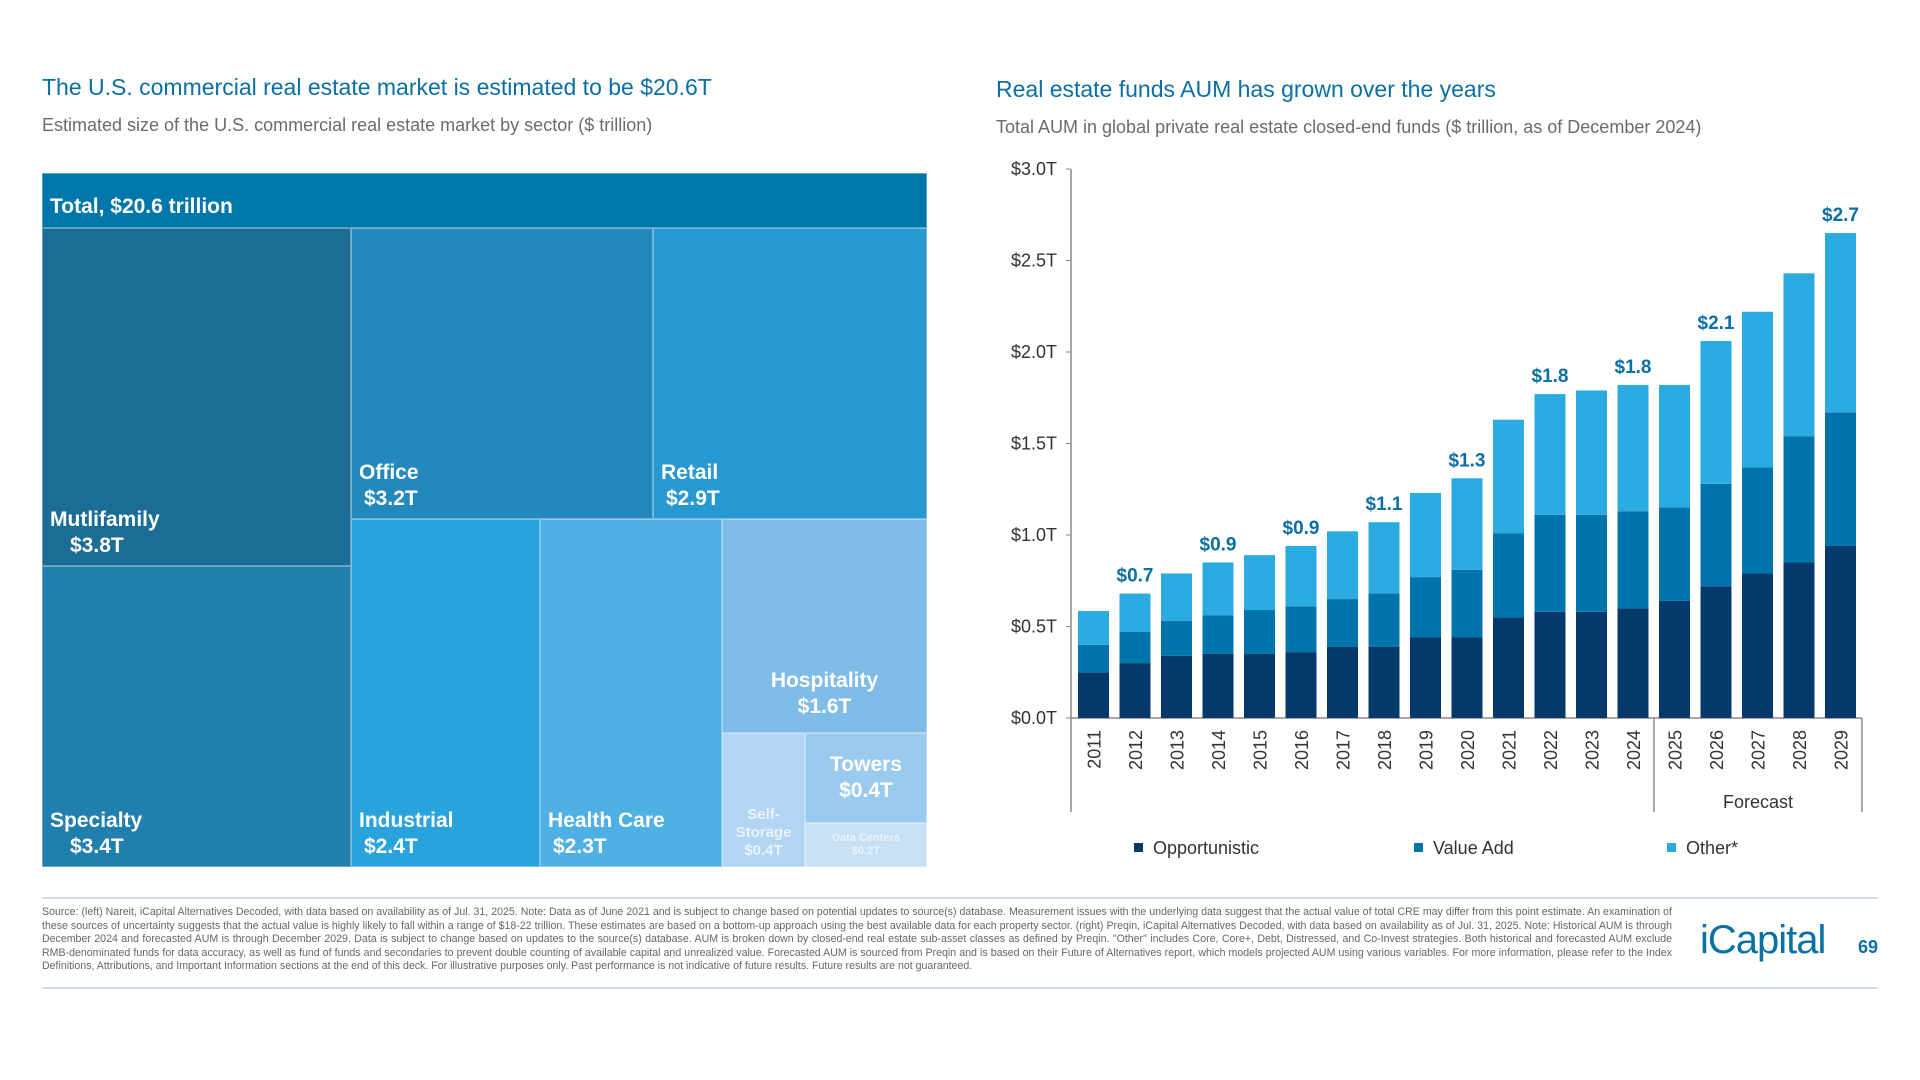 The image size is (1920, 1080). Describe the element at coordinates (1095, 749) in the screenshot. I see `x-tick-label: 2011` at that location.